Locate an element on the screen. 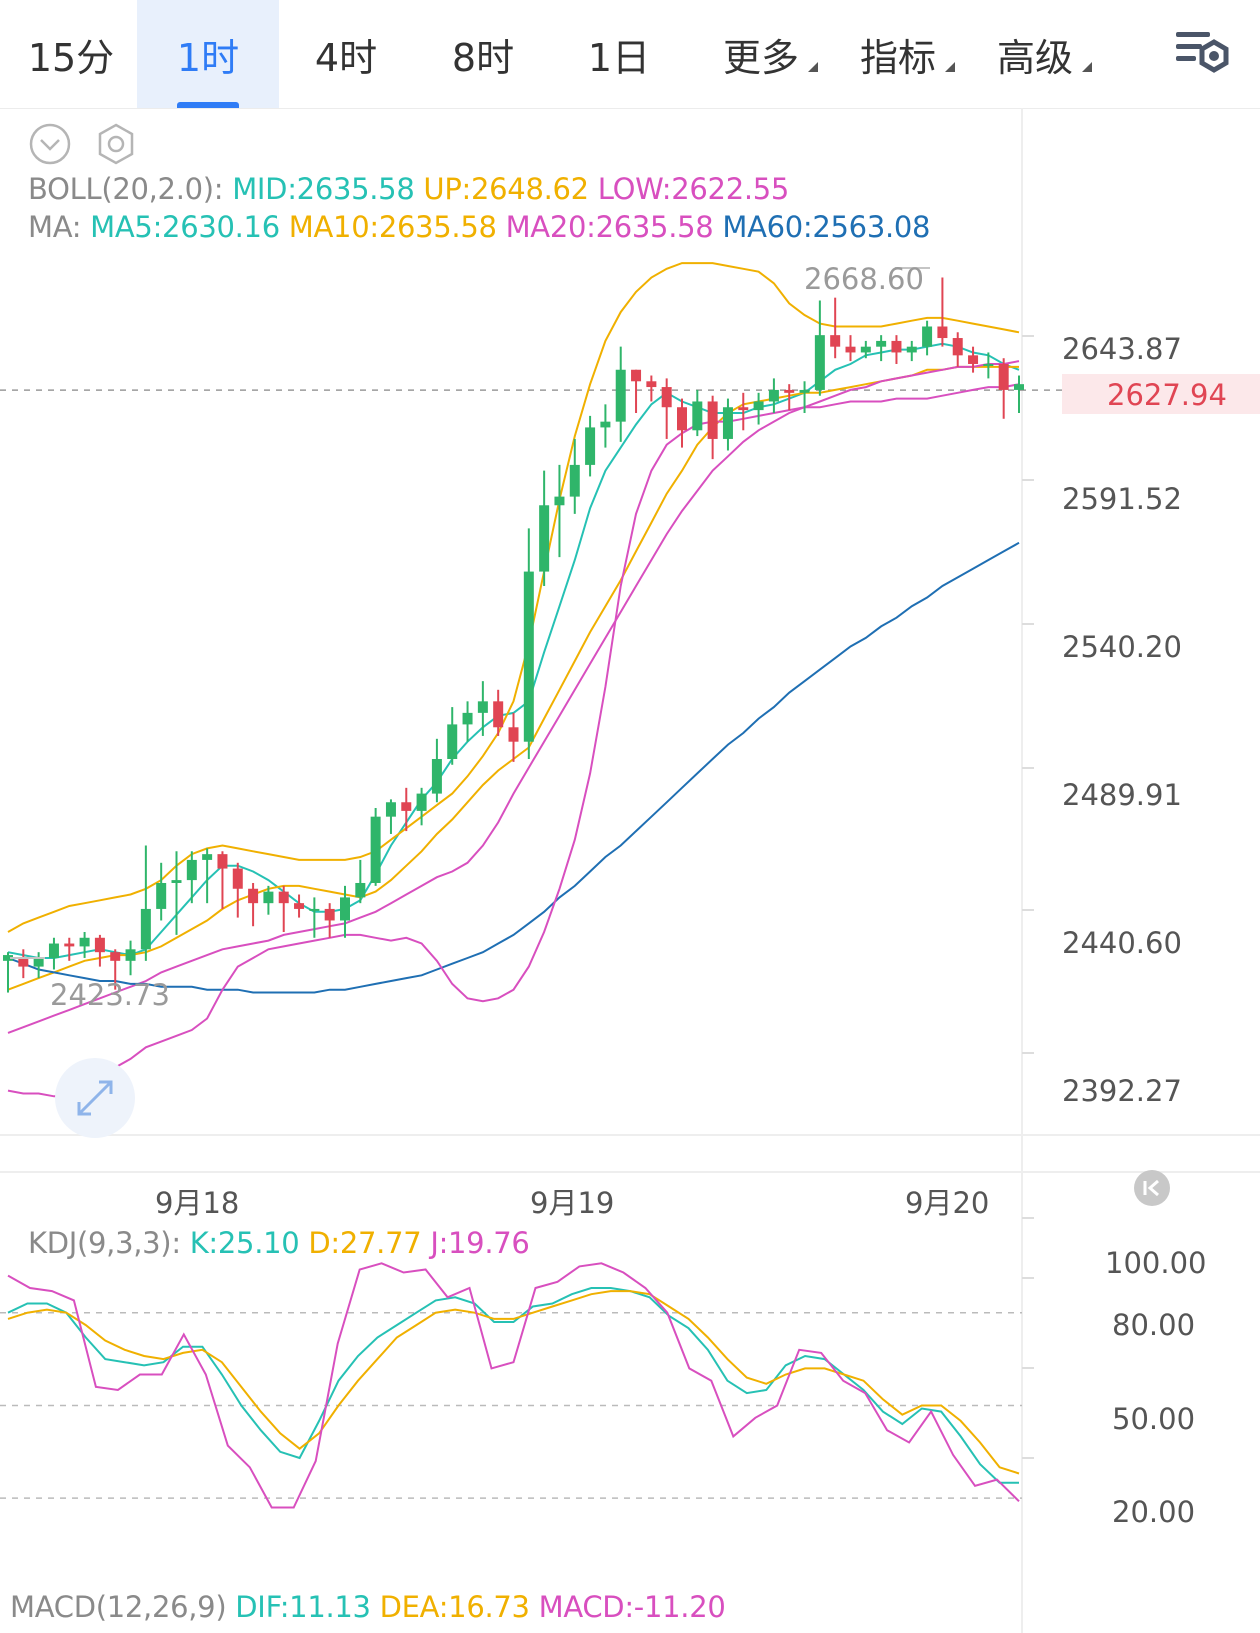  skip-back-icon is located at coordinates (1151, 1188).